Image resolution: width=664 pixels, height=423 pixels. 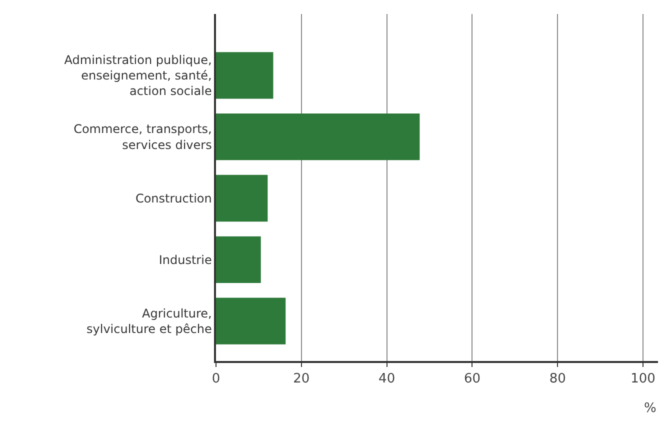 What do you see at coordinates (557, 378) in the screenshot?
I see `x-tick-label: 80` at bounding box center [557, 378].